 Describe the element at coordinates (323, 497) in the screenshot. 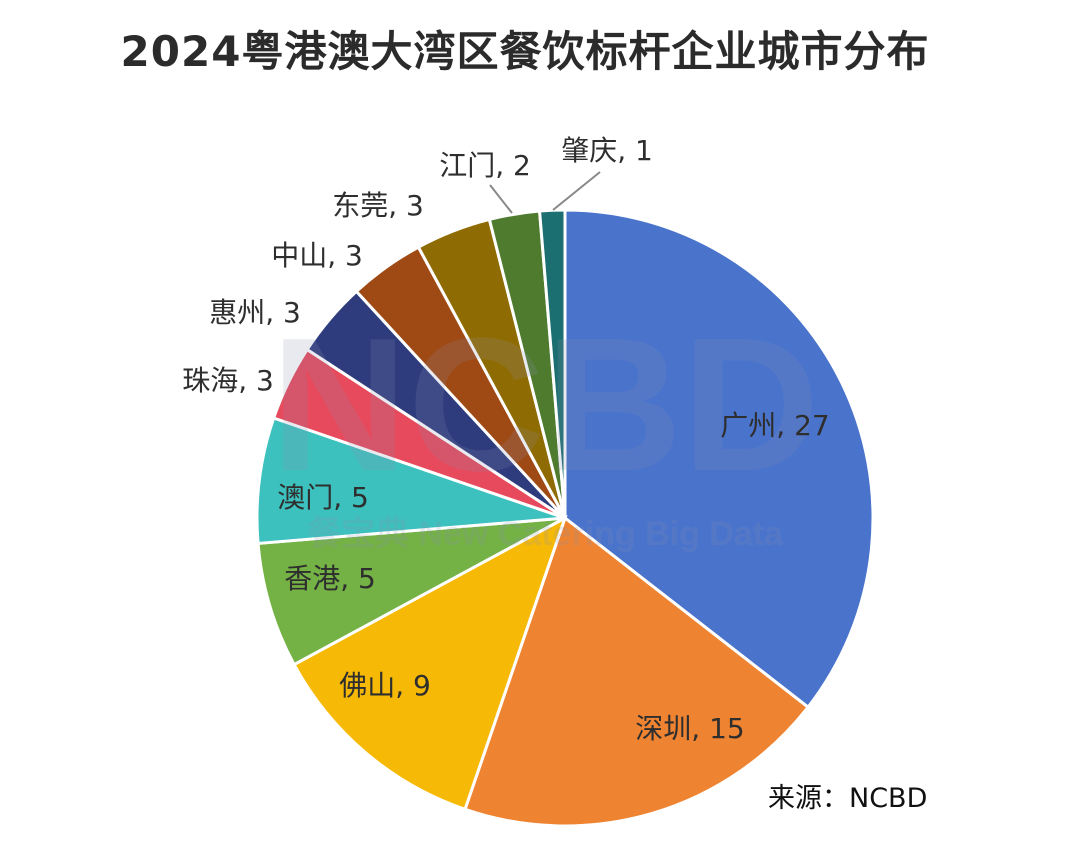

I see `data-label-澳门: 澳门, 5` at that location.